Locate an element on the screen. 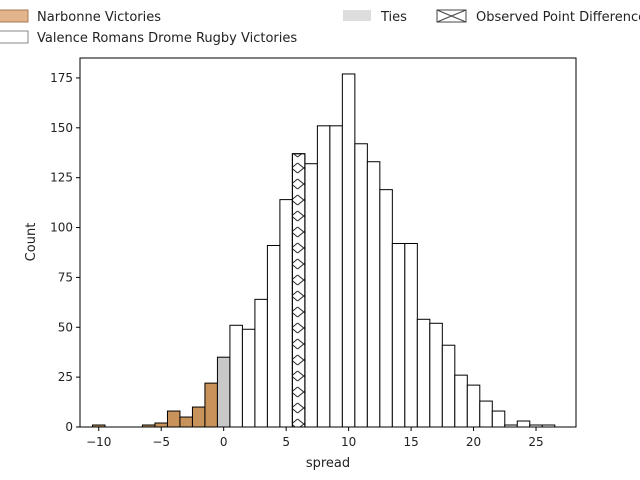 This screenshot has height=480, width=640. x-tick-label: 15 is located at coordinates (410, 442).